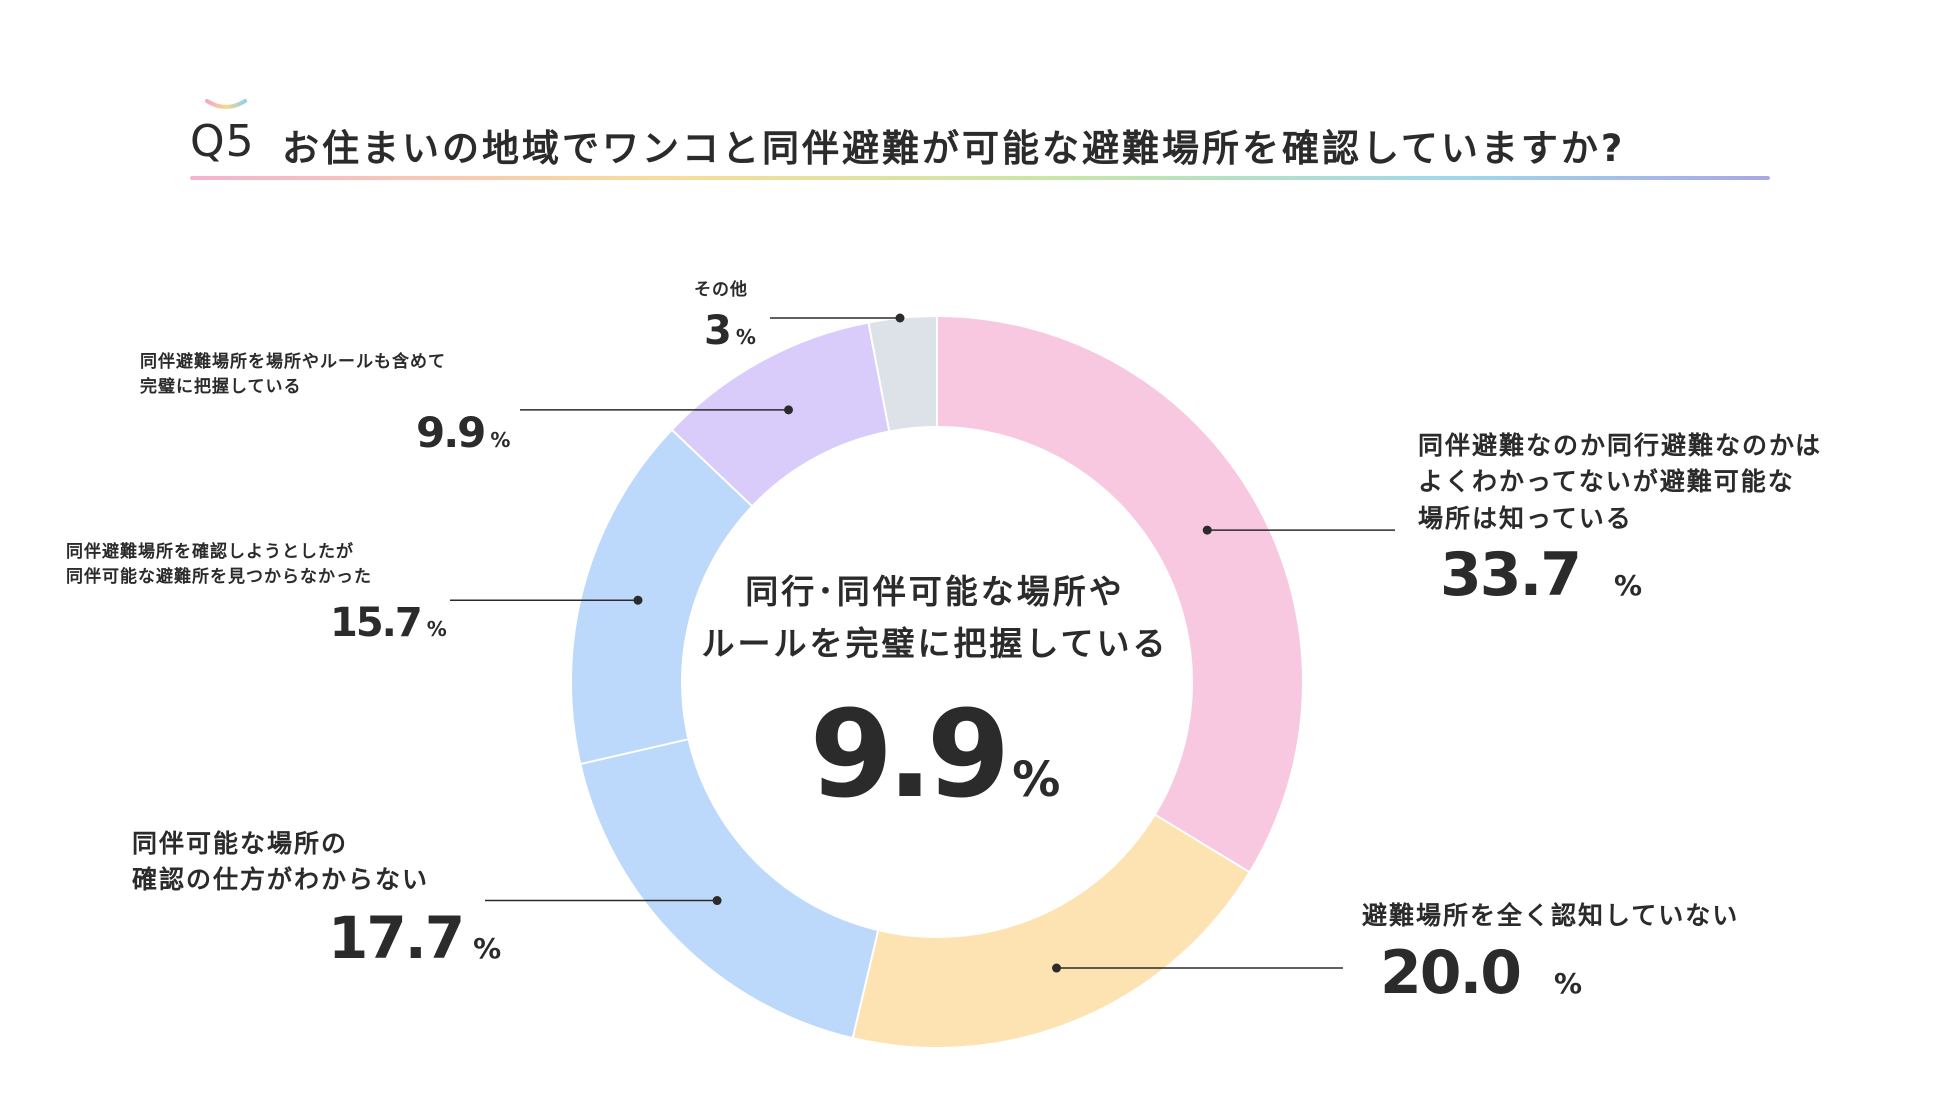 Image resolution: width=1950 pixels, height=1104 pixels. I want to click on label-seg5-number: 3, so click(718, 331).